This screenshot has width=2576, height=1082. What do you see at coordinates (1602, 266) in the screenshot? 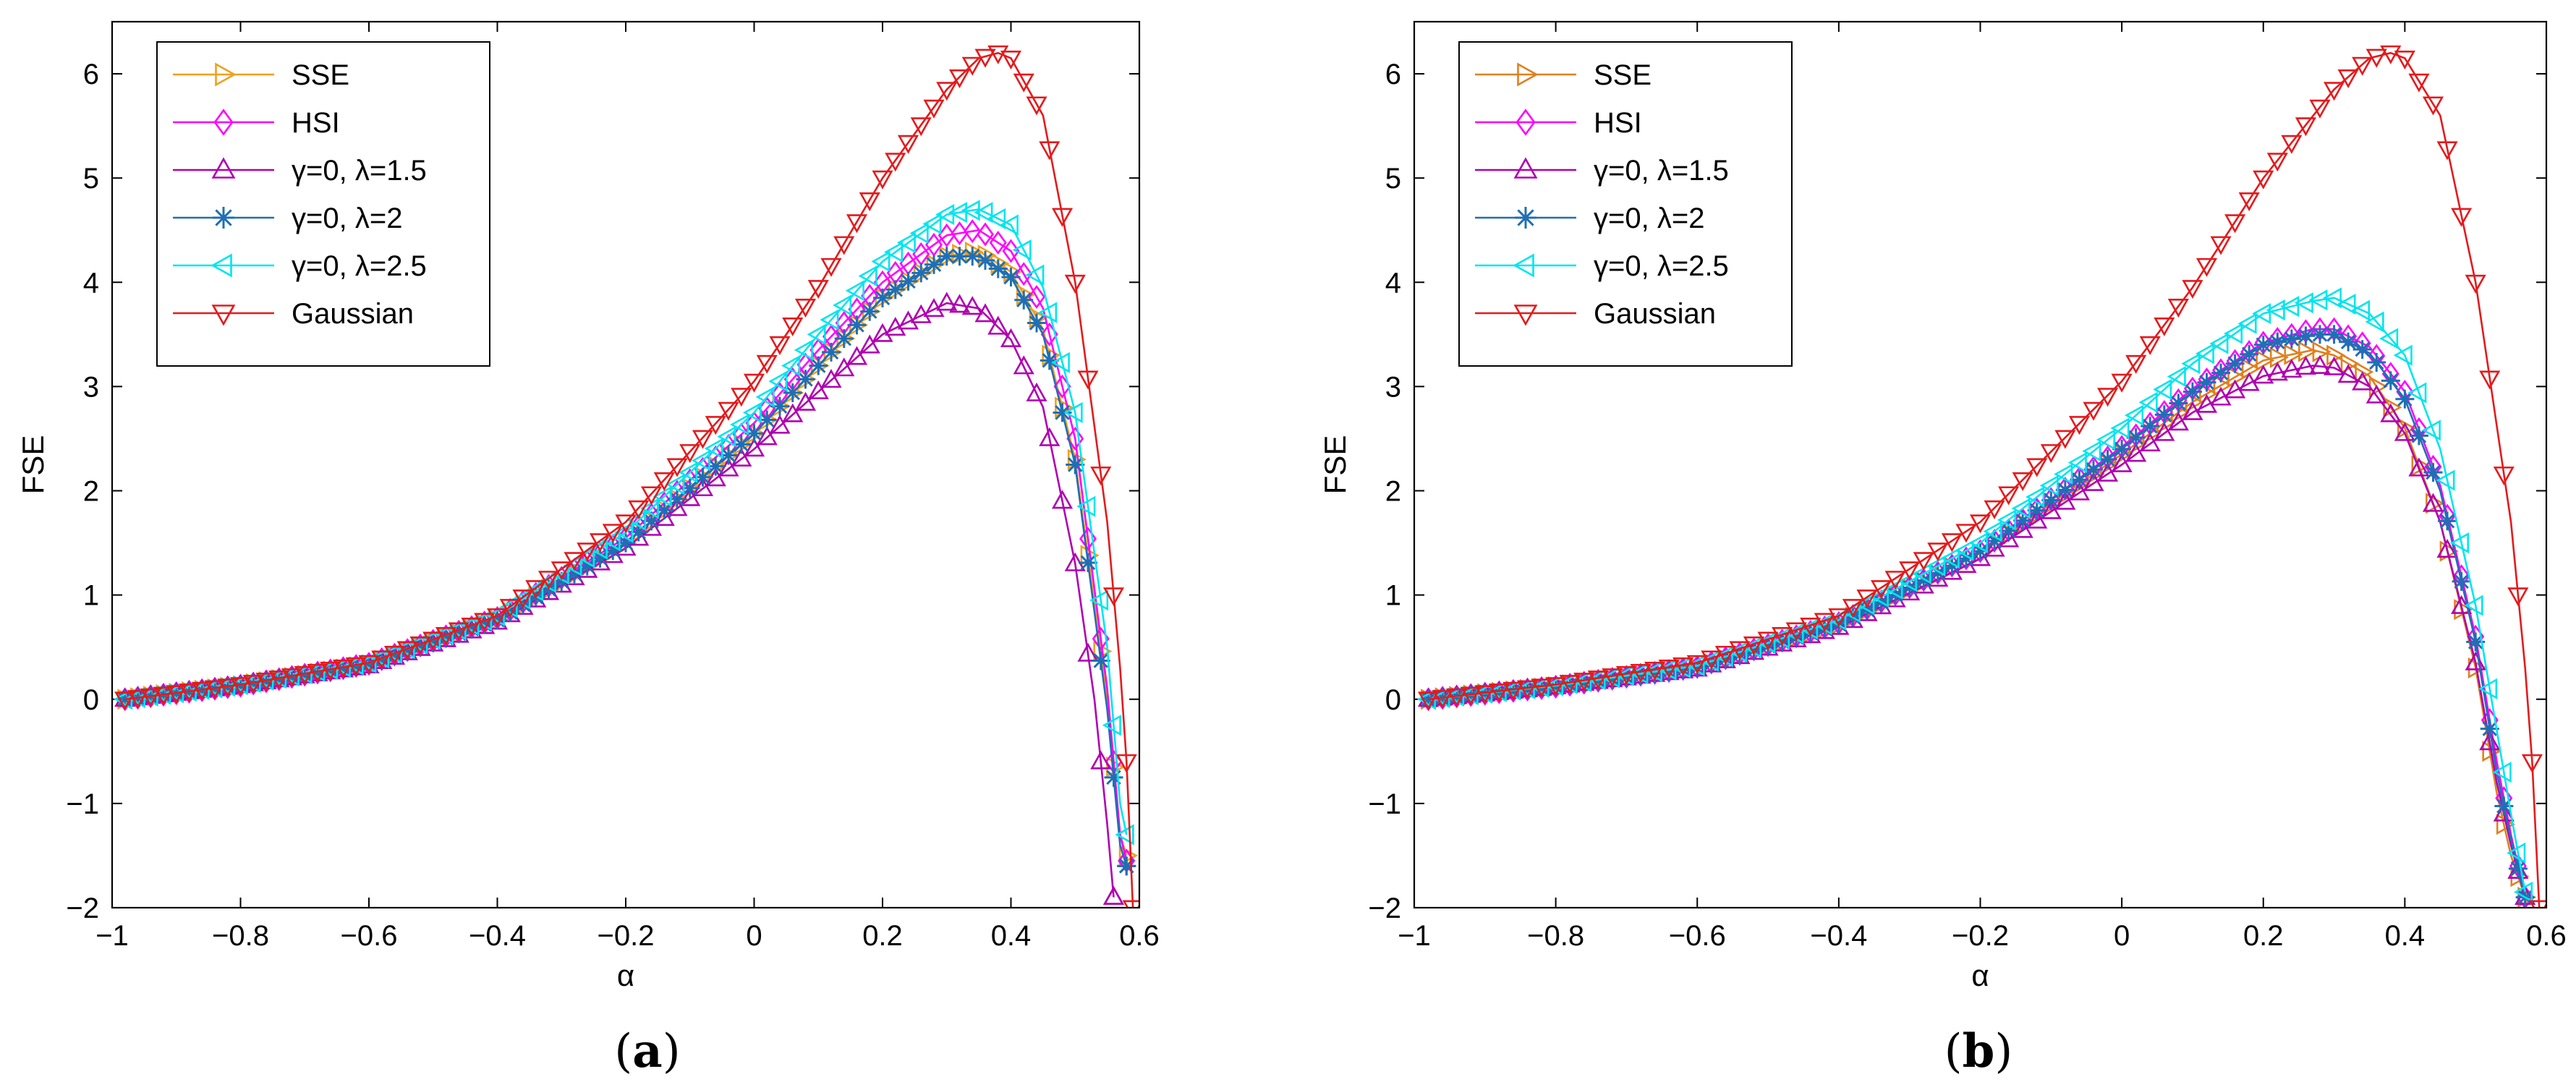
I see `legend-entry: γ=0, λ=2.5` at bounding box center [1602, 266].